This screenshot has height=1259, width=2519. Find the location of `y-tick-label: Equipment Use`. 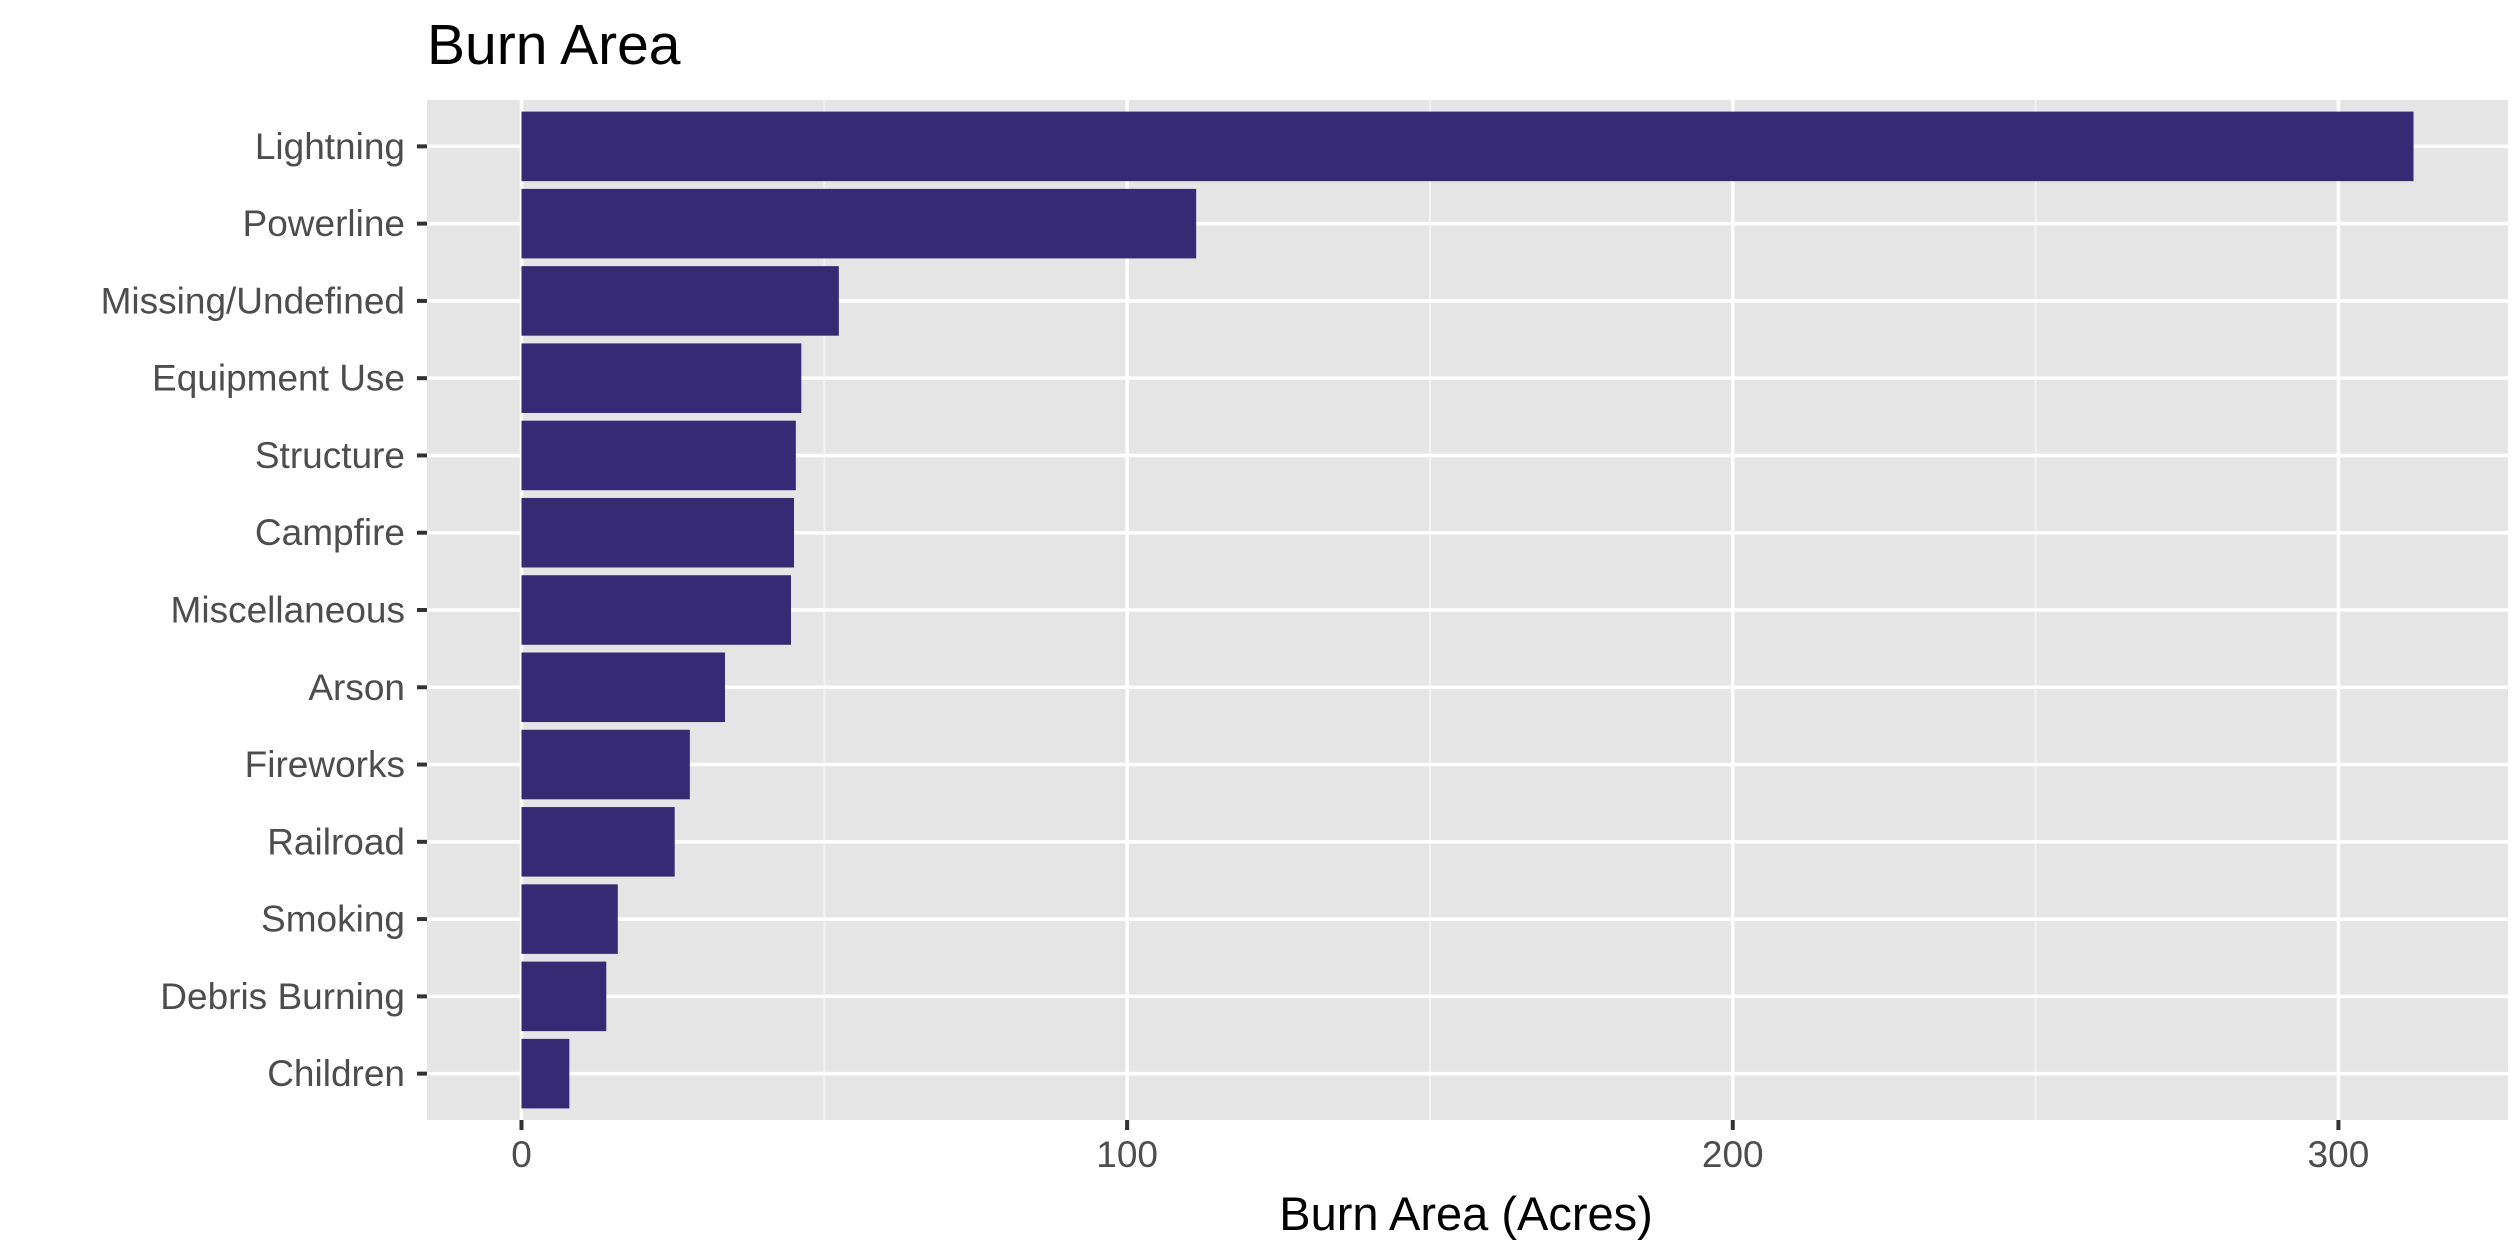

y-tick-label: Equipment Use is located at coordinates (278, 378).